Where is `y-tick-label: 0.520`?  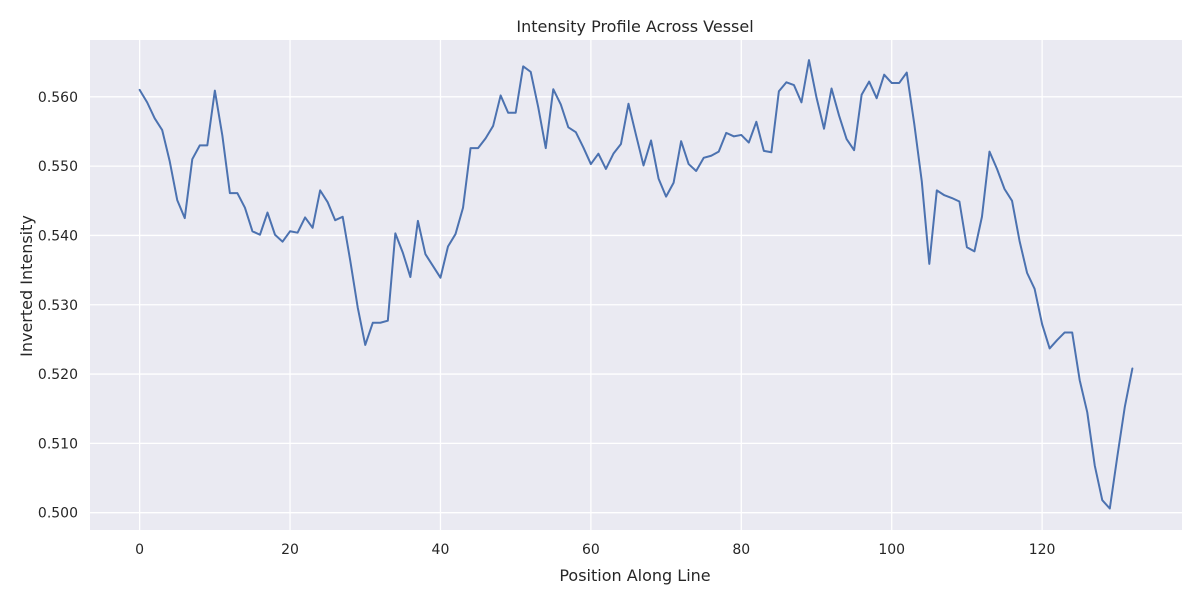
y-tick-label: 0.520 is located at coordinates (58, 375).